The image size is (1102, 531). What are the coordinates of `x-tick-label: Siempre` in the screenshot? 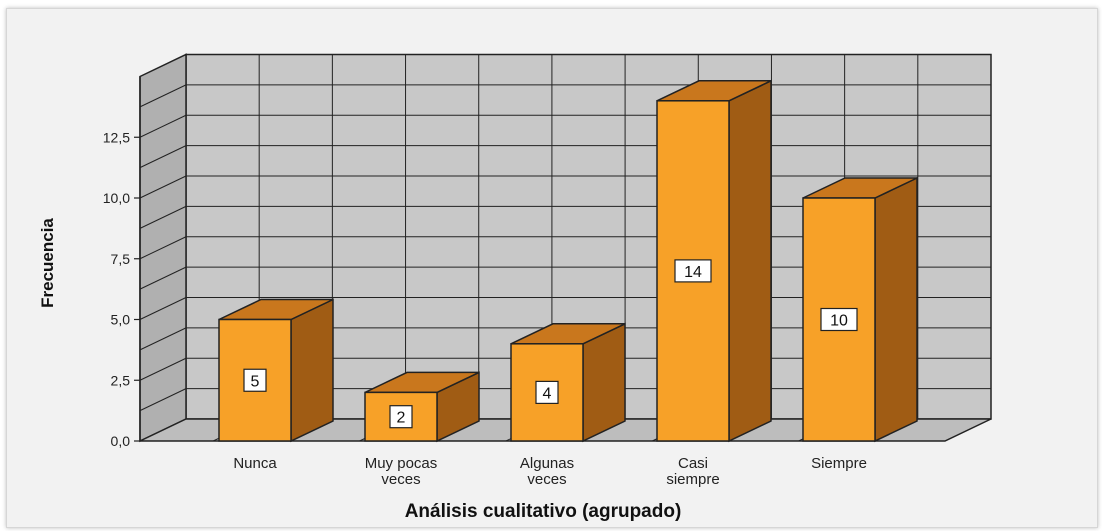 It's located at (839, 463).